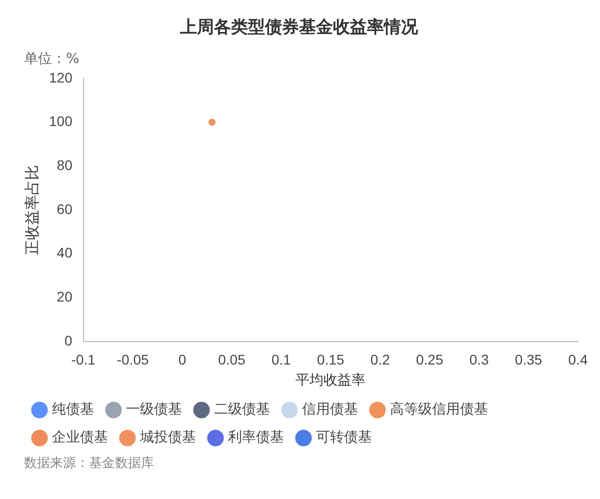 The height and width of the screenshot is (499, 600). What do you see at coordinates (299, 28) in the screenshot?
I see `chart-title: 上周各类型债券基金收益率情况` at bounding box center [299, 28].